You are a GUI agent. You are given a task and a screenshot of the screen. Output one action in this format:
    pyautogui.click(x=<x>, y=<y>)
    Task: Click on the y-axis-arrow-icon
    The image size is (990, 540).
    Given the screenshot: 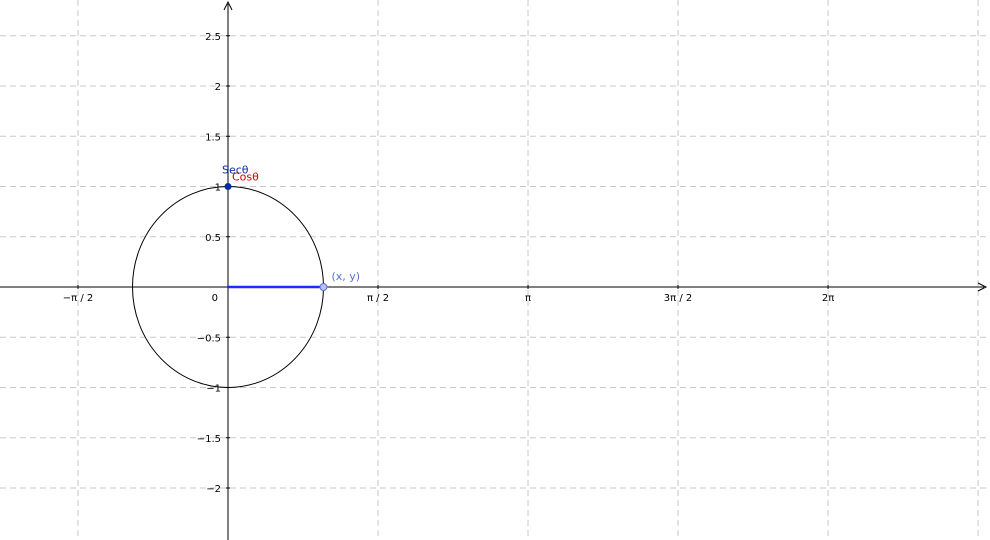 What is the action you would take?
    pyautogui.click(x=228, y=5)
    